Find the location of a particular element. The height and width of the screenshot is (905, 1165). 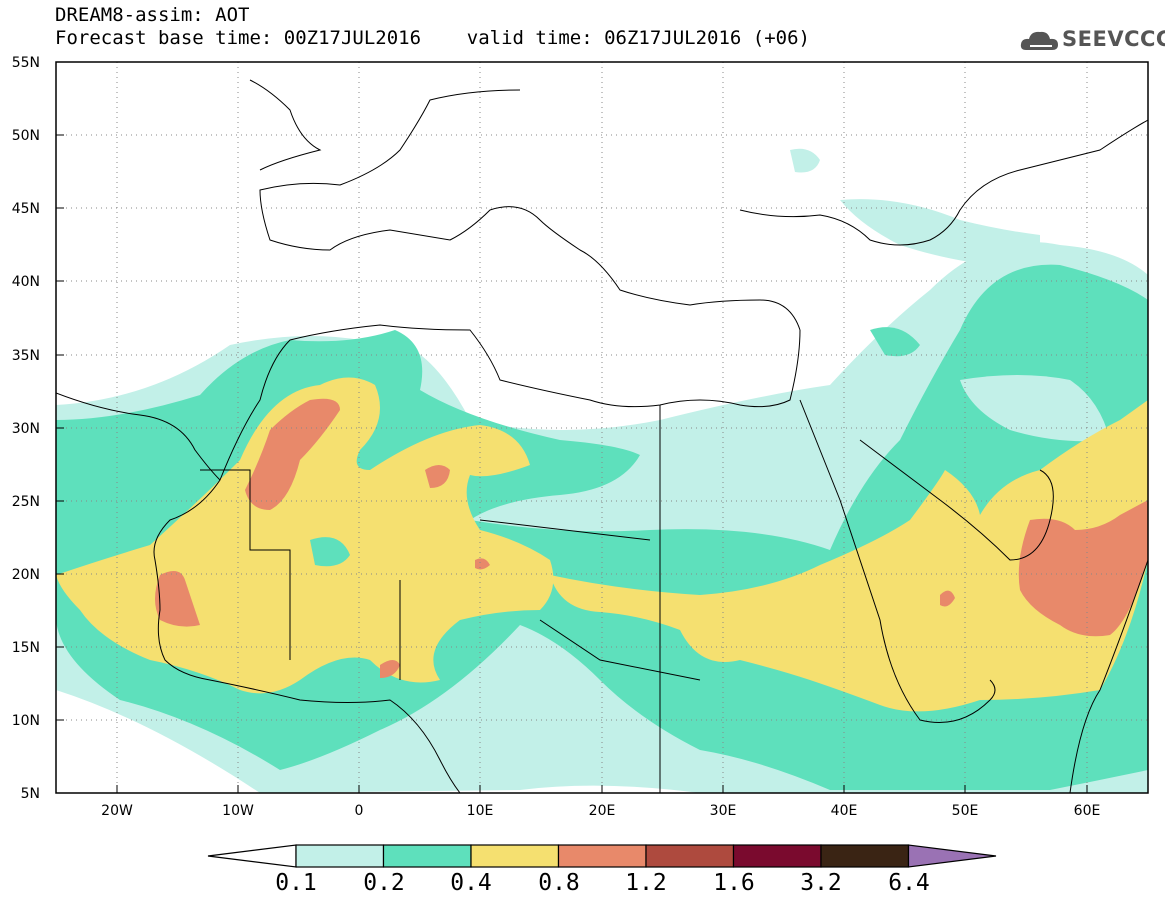

lon-label: 0 is located at coordinates (359, 811).